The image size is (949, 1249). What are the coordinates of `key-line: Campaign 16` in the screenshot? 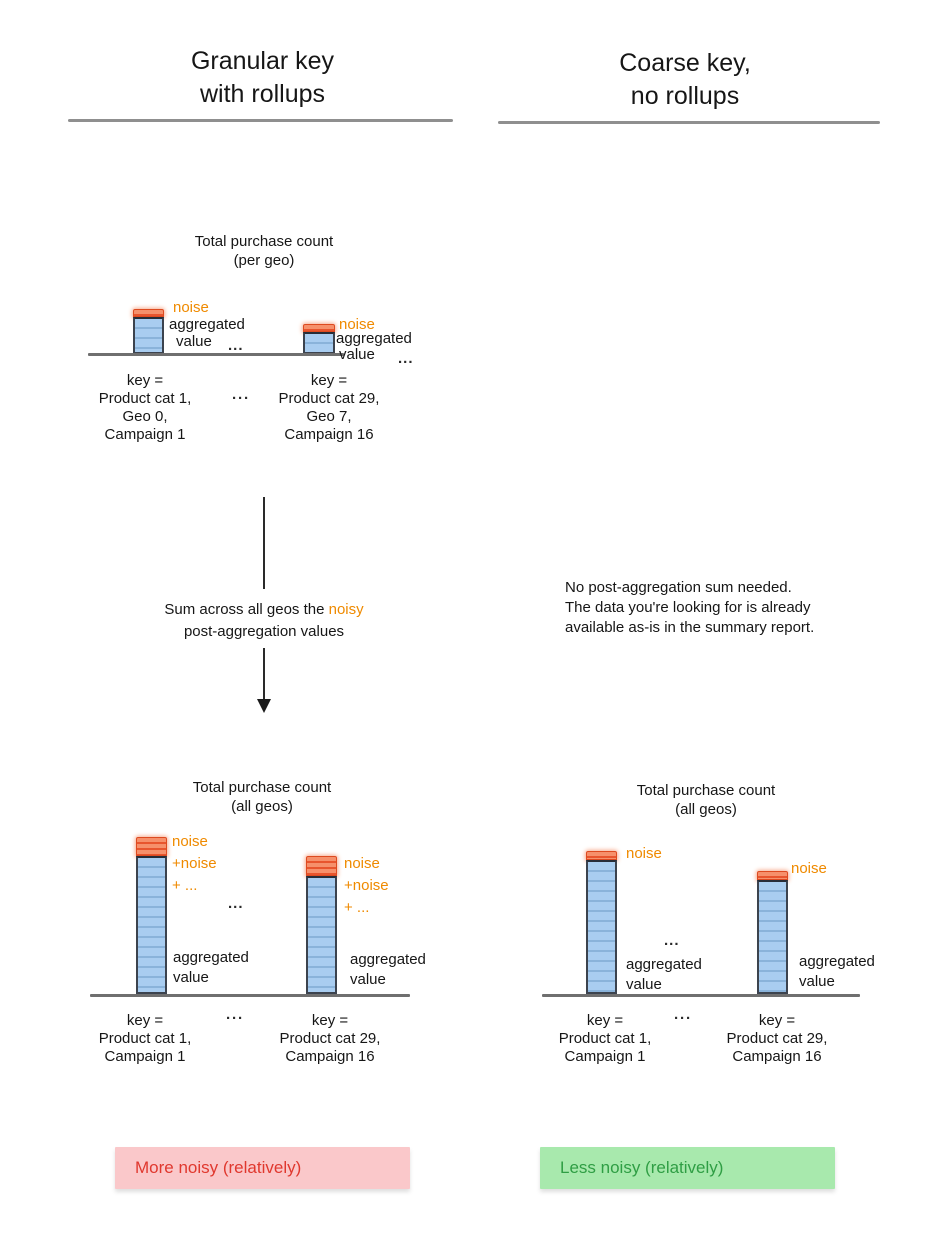 It's located at (330, 1056).